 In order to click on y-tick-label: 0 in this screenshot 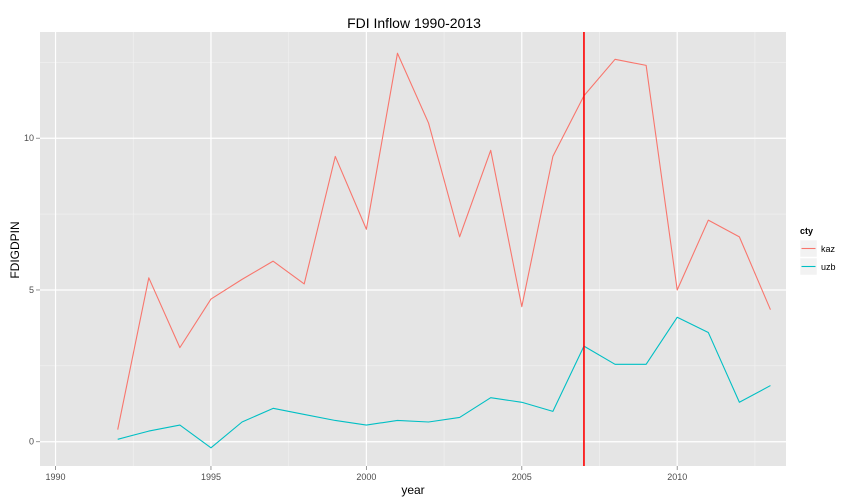, I will do `click(31, 442)`.